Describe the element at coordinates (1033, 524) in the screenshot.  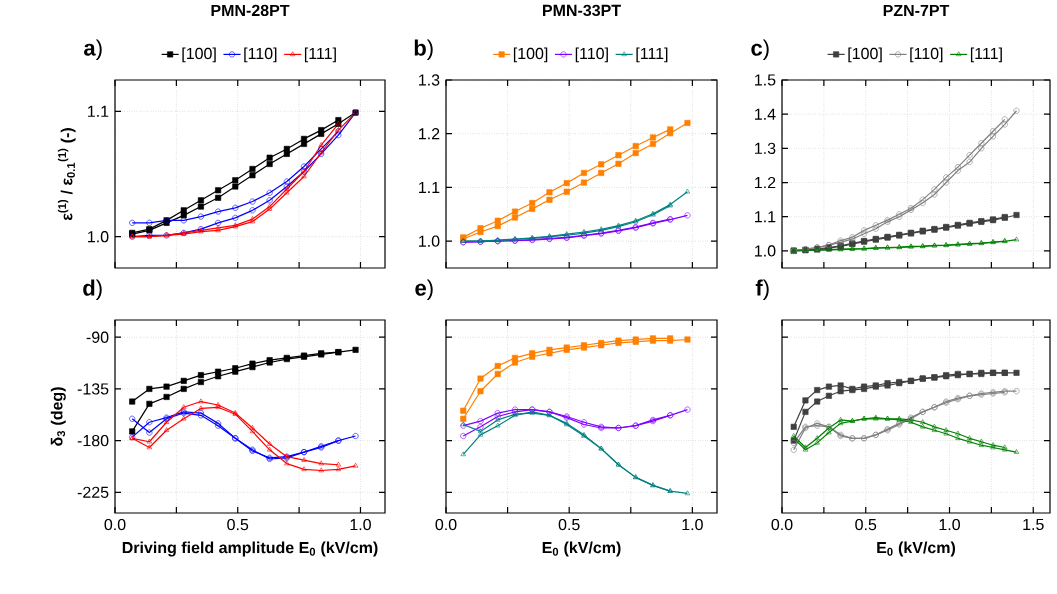
I see `x-tick-label: 1.5` at that location.